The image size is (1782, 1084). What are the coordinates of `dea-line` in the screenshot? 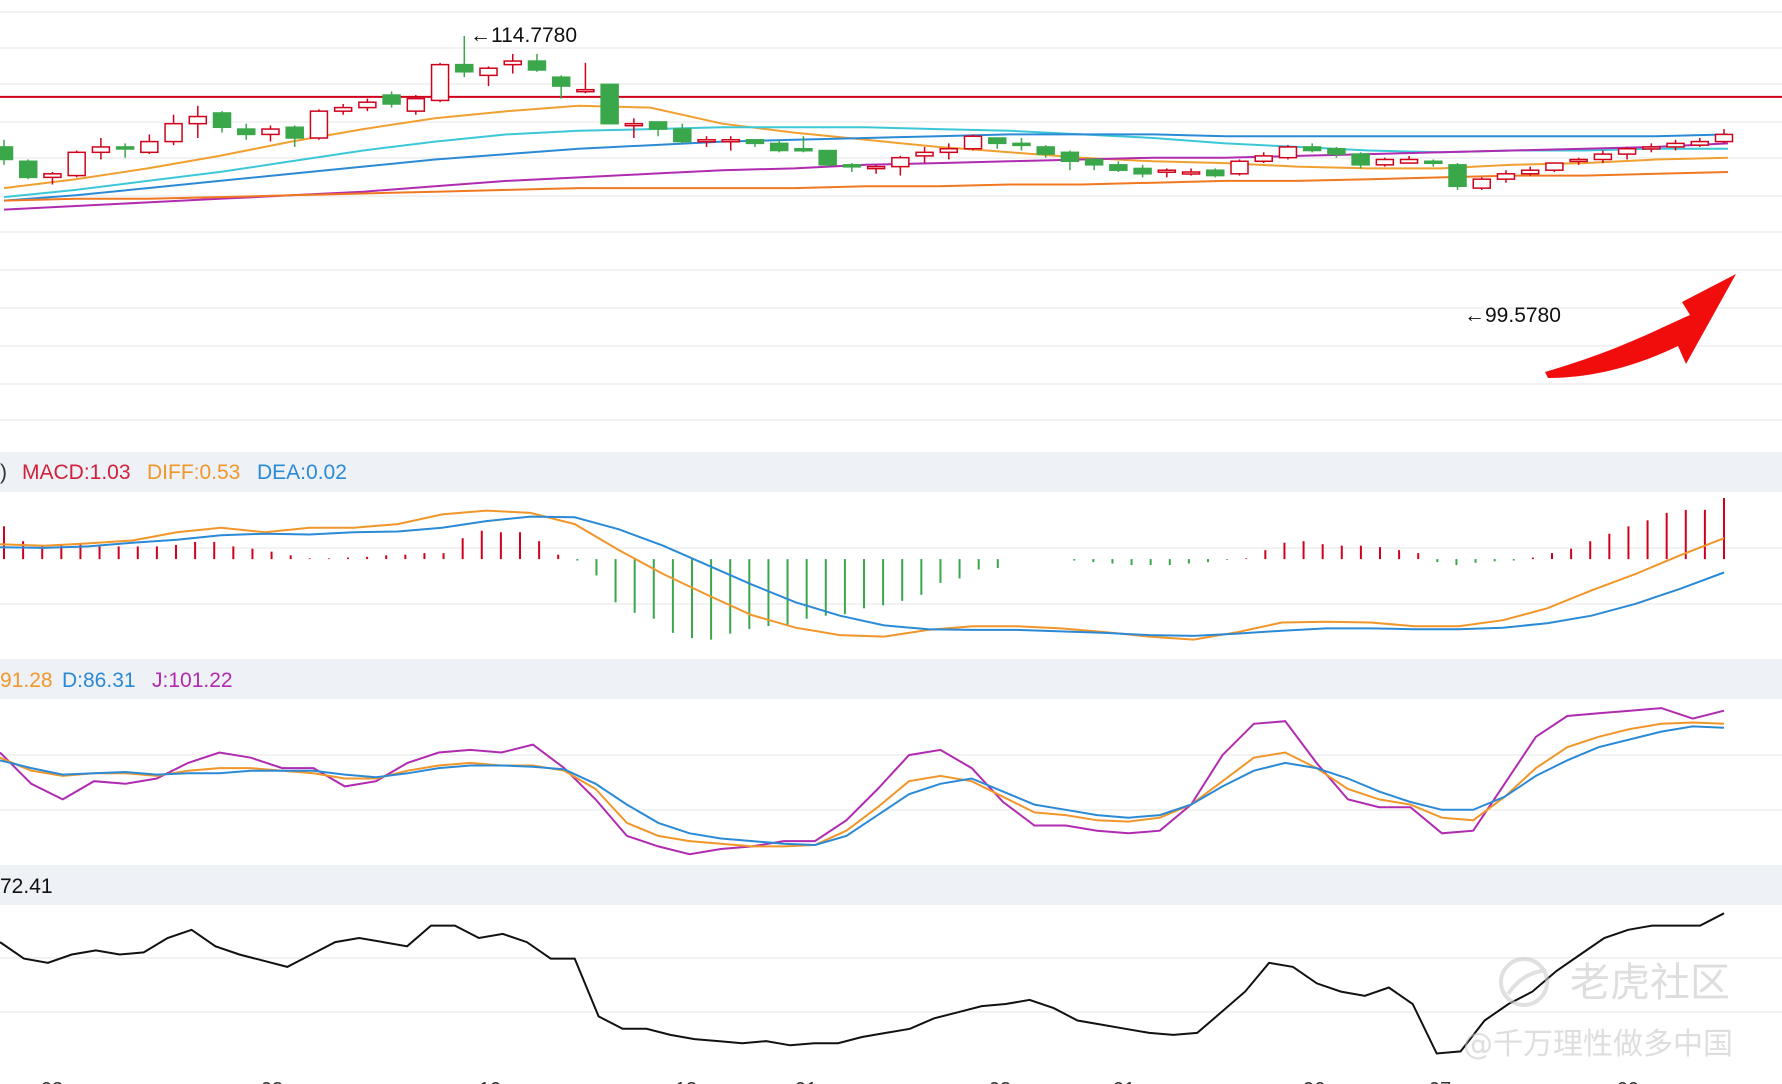 It's located at (862, 576).